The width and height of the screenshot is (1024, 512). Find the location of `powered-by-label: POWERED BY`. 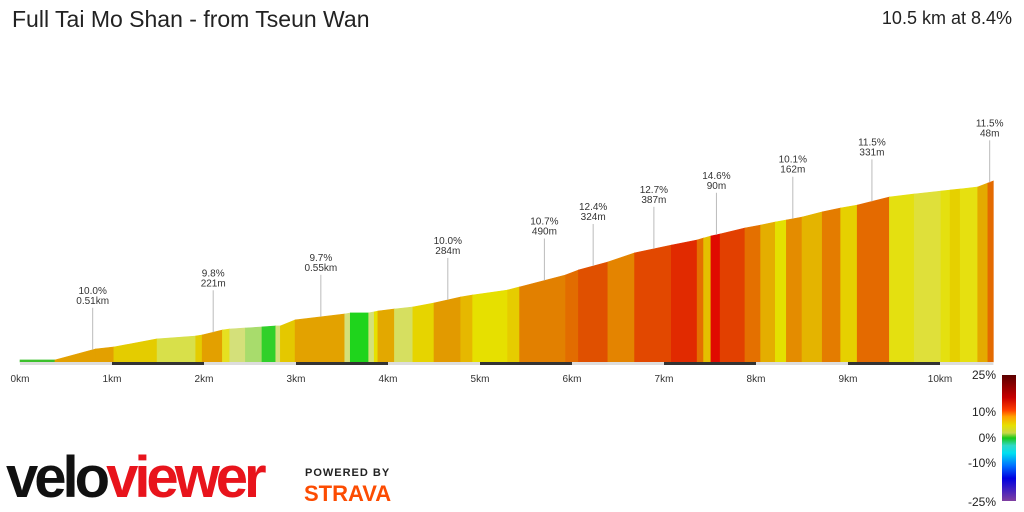

powered-by-label: POWERED BY is located at coordinates (348, 473).